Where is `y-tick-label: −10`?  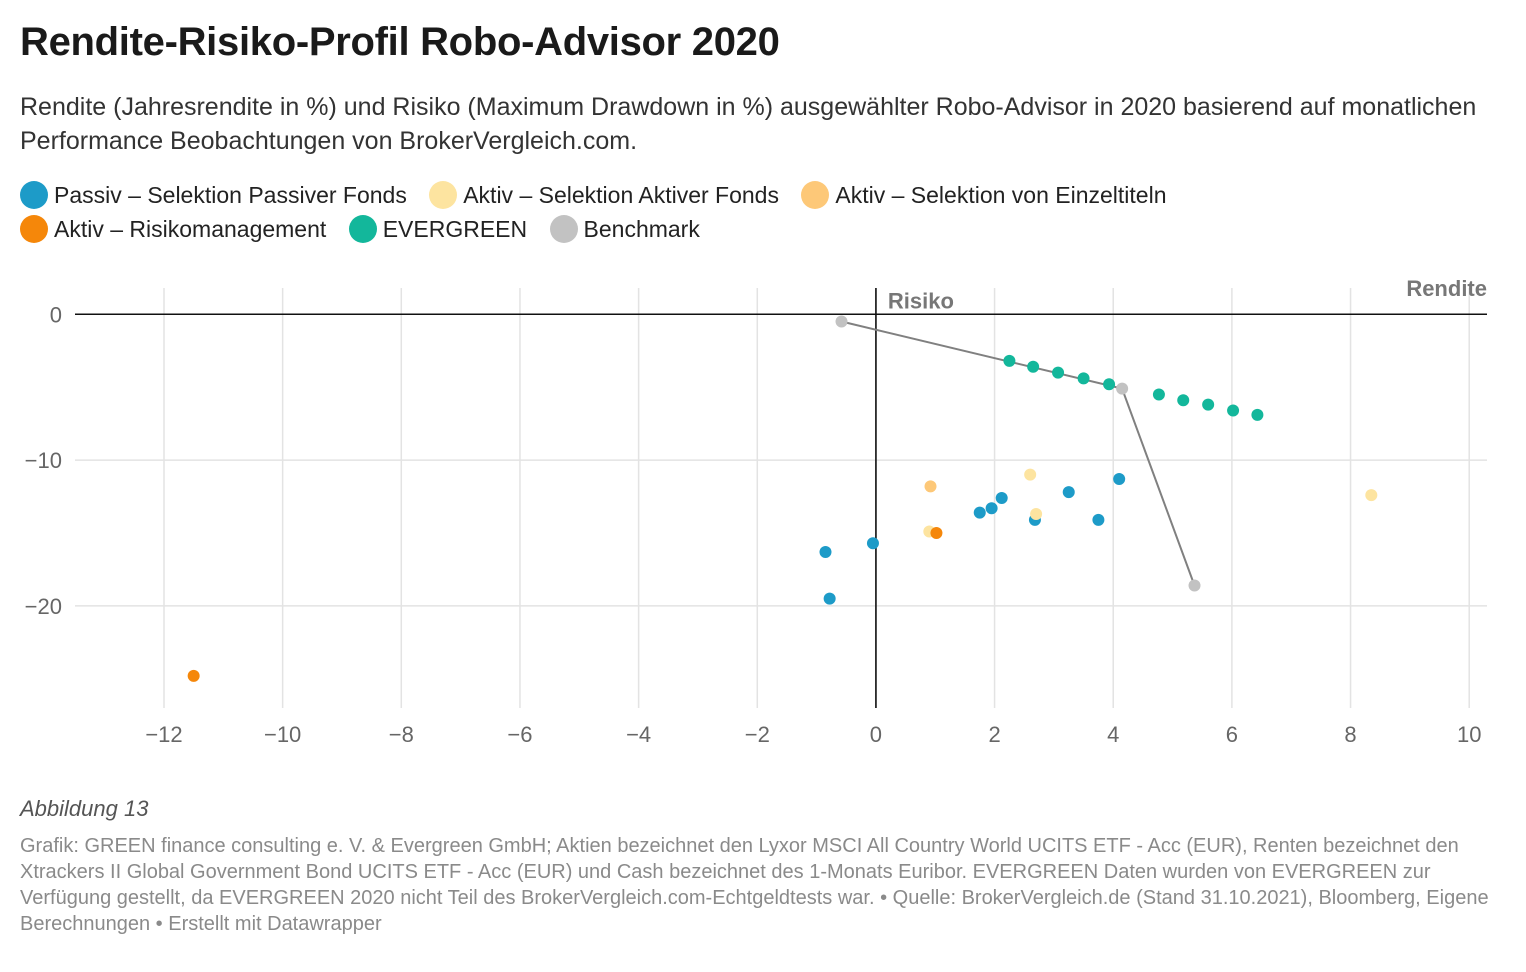 y-tick-label: −10 is located at coordinates (43, 460).